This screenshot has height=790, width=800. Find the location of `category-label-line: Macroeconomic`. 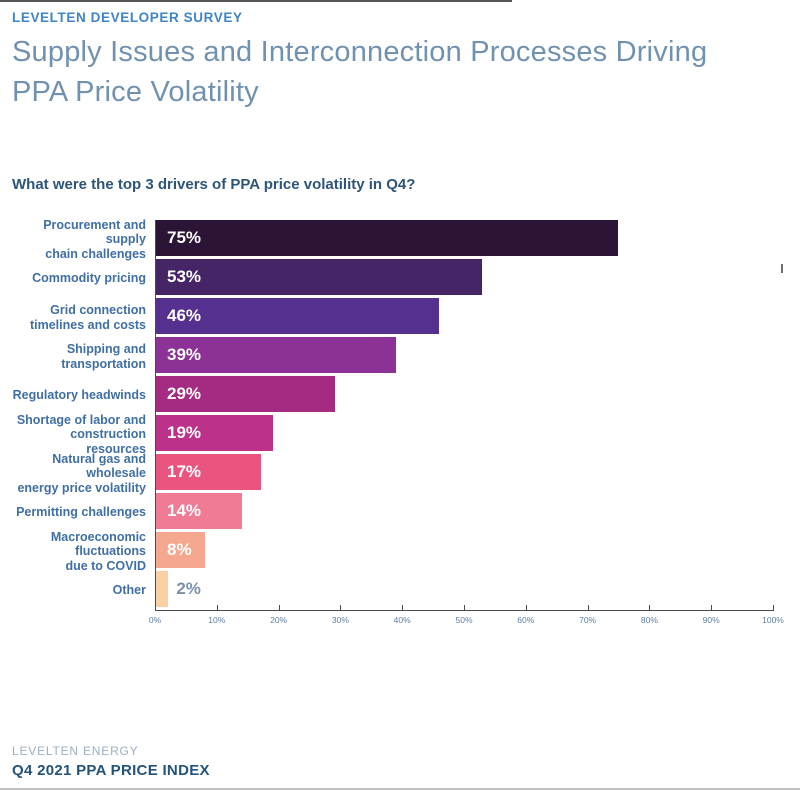

category-label-line: Macroeconomic is located at coordinates (98, 536).